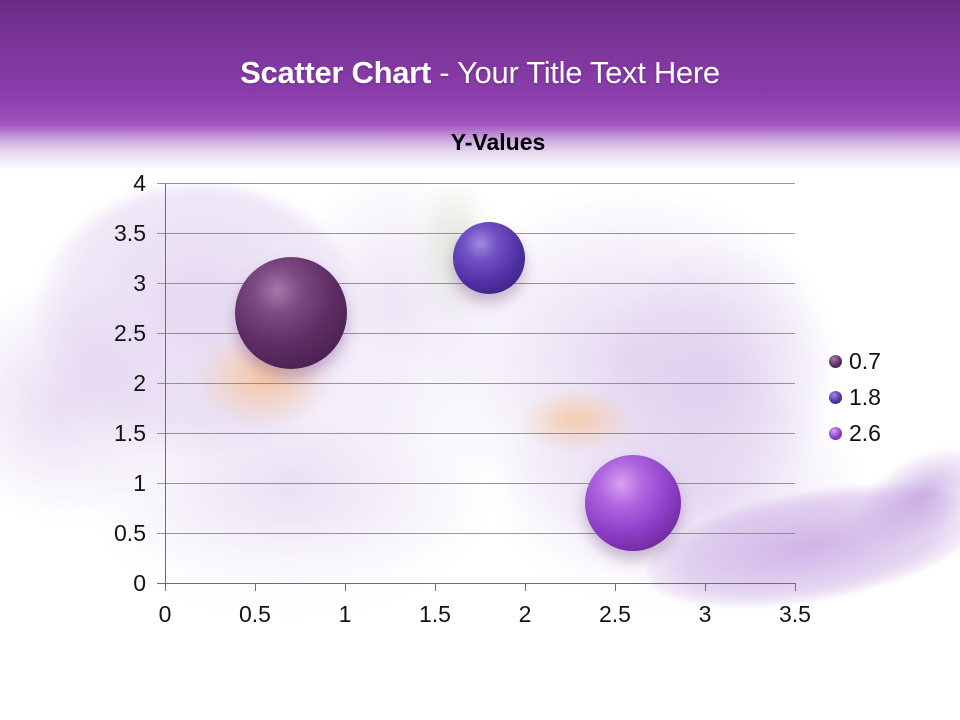 The image size is (960, 720). I want to click on y-tick-label: 3.5, so click(130, 233).